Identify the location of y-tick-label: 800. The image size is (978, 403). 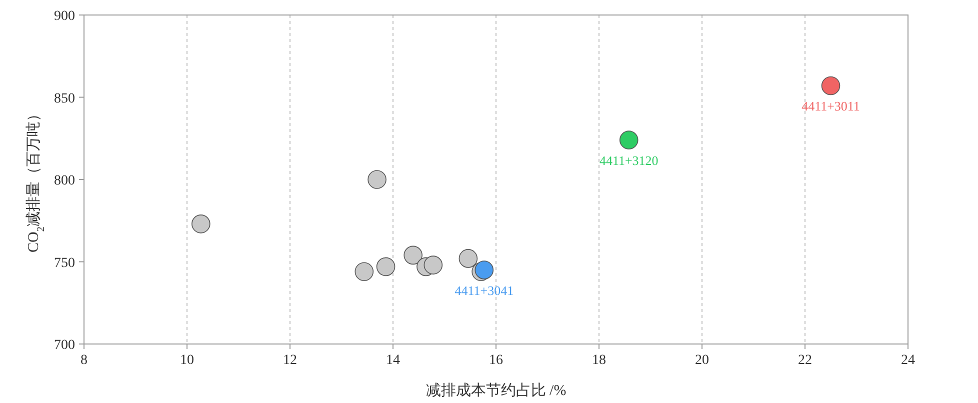
(64, 181).